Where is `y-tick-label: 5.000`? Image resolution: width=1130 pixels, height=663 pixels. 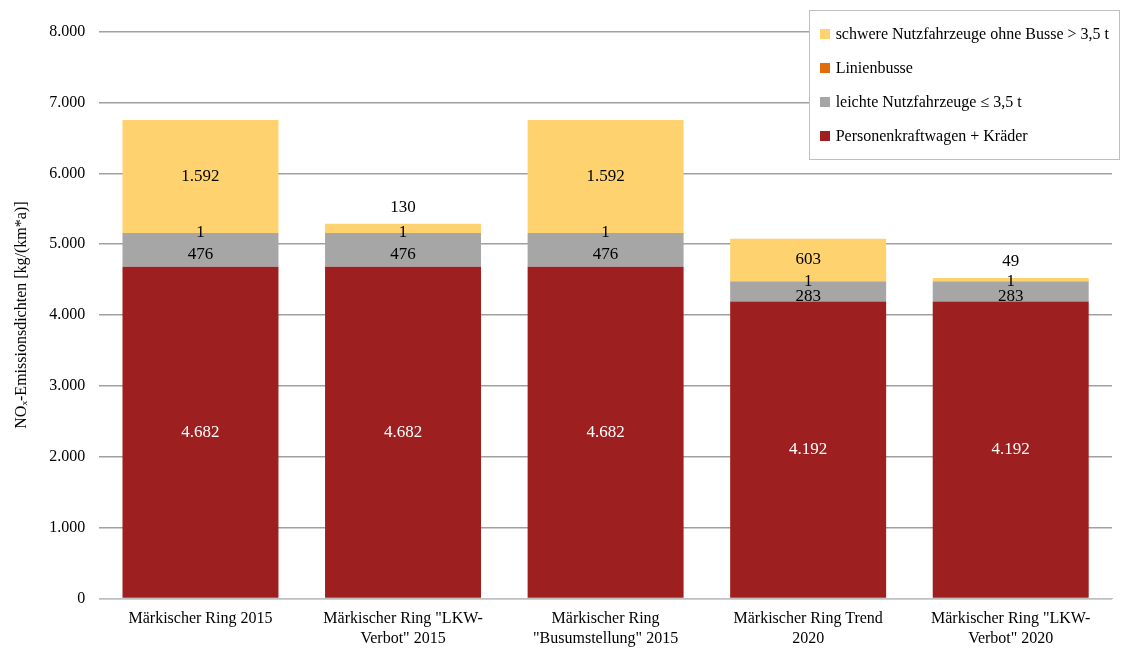
y-tick-label: 5.000 is located at coordinates (67, 243).